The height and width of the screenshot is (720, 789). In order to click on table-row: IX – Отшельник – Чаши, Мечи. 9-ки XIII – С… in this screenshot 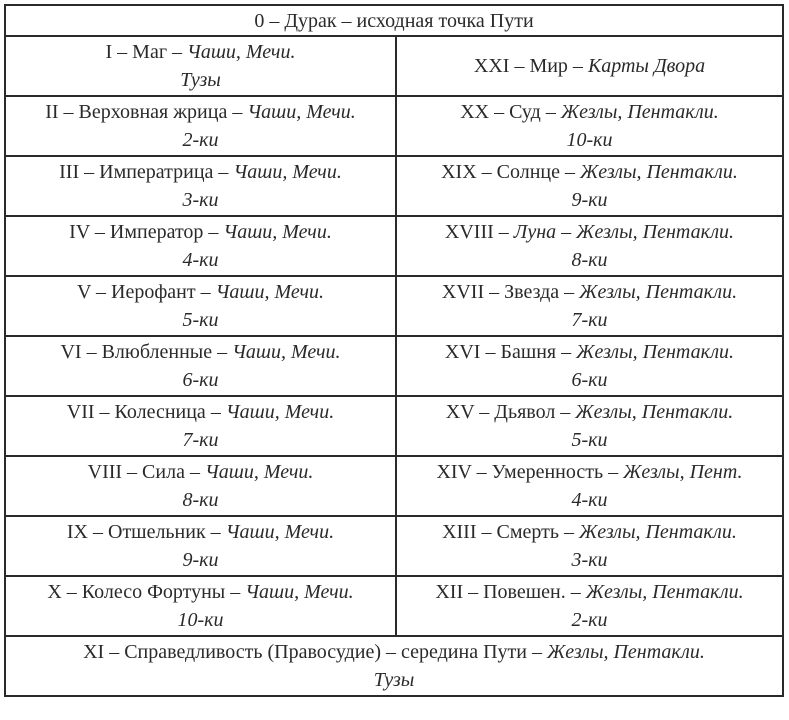, I will do `click(394, 546)`.